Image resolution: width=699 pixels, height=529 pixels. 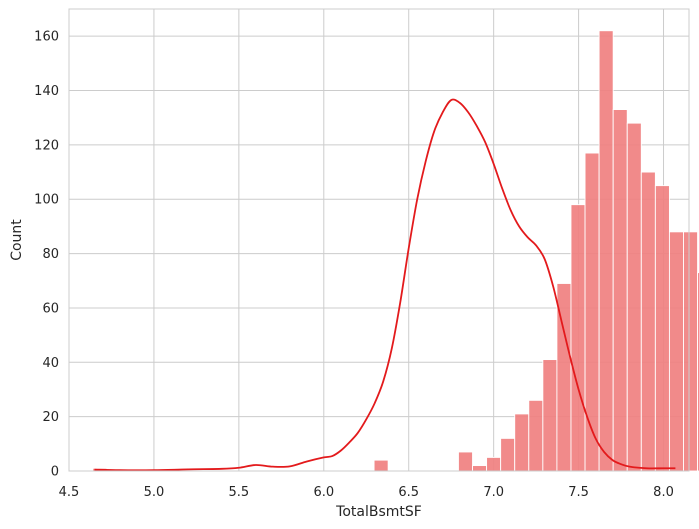 I want to click on x-tick-label: 8.0, so click(x=663, y=492).